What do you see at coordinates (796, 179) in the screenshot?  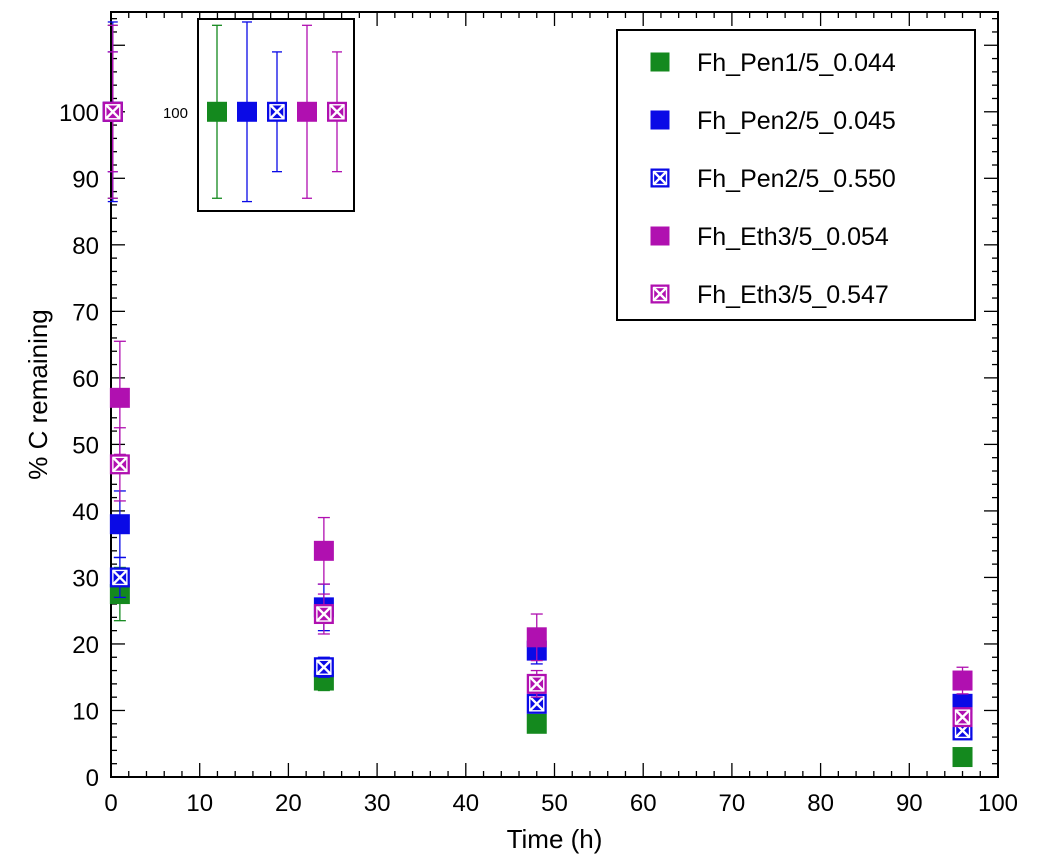 I see `legend-label: Fh_Pen2/5_0.550` at bounding box center [796, 179].